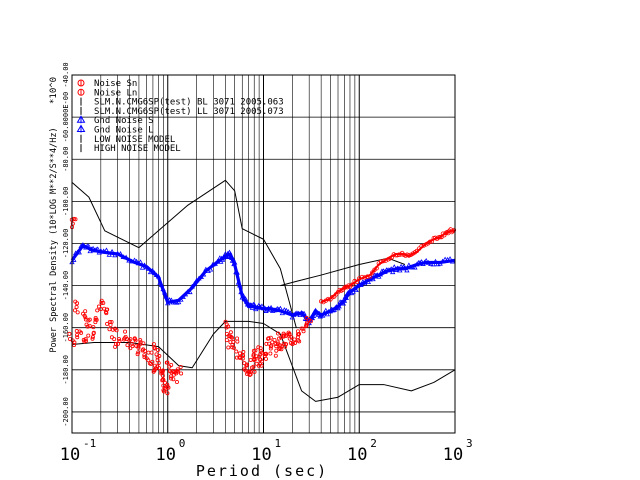  I want to click on x-tick-label: 10², so click(362, 451).